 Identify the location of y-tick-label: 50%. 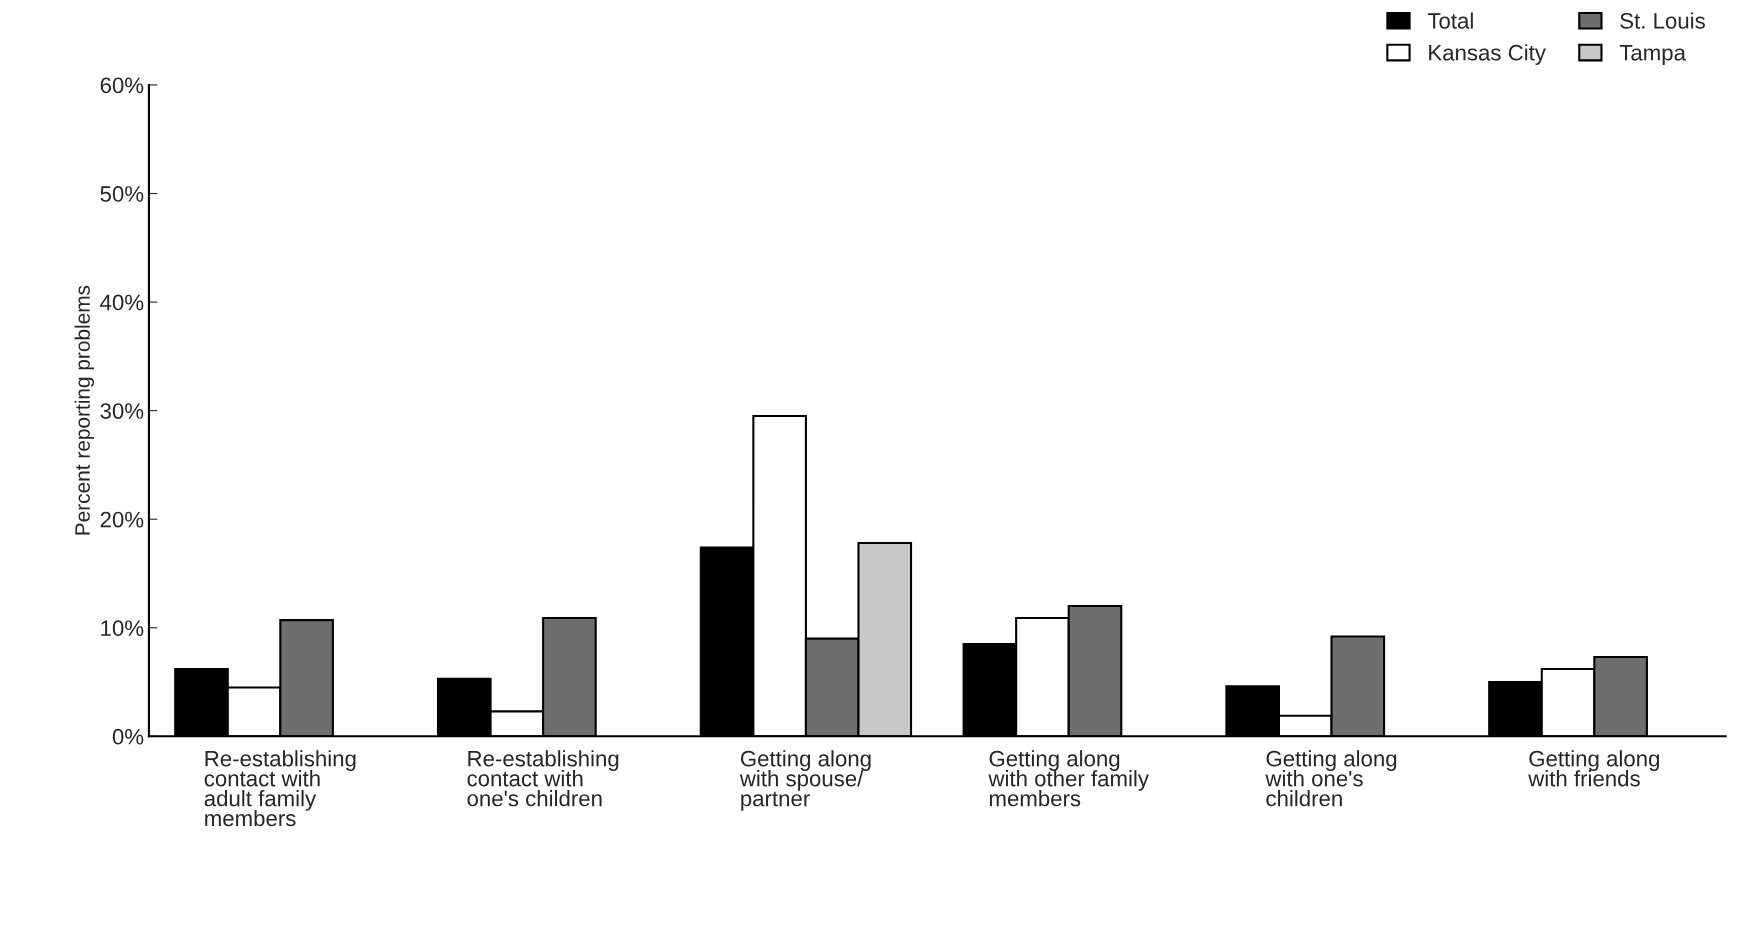
(122, 194).